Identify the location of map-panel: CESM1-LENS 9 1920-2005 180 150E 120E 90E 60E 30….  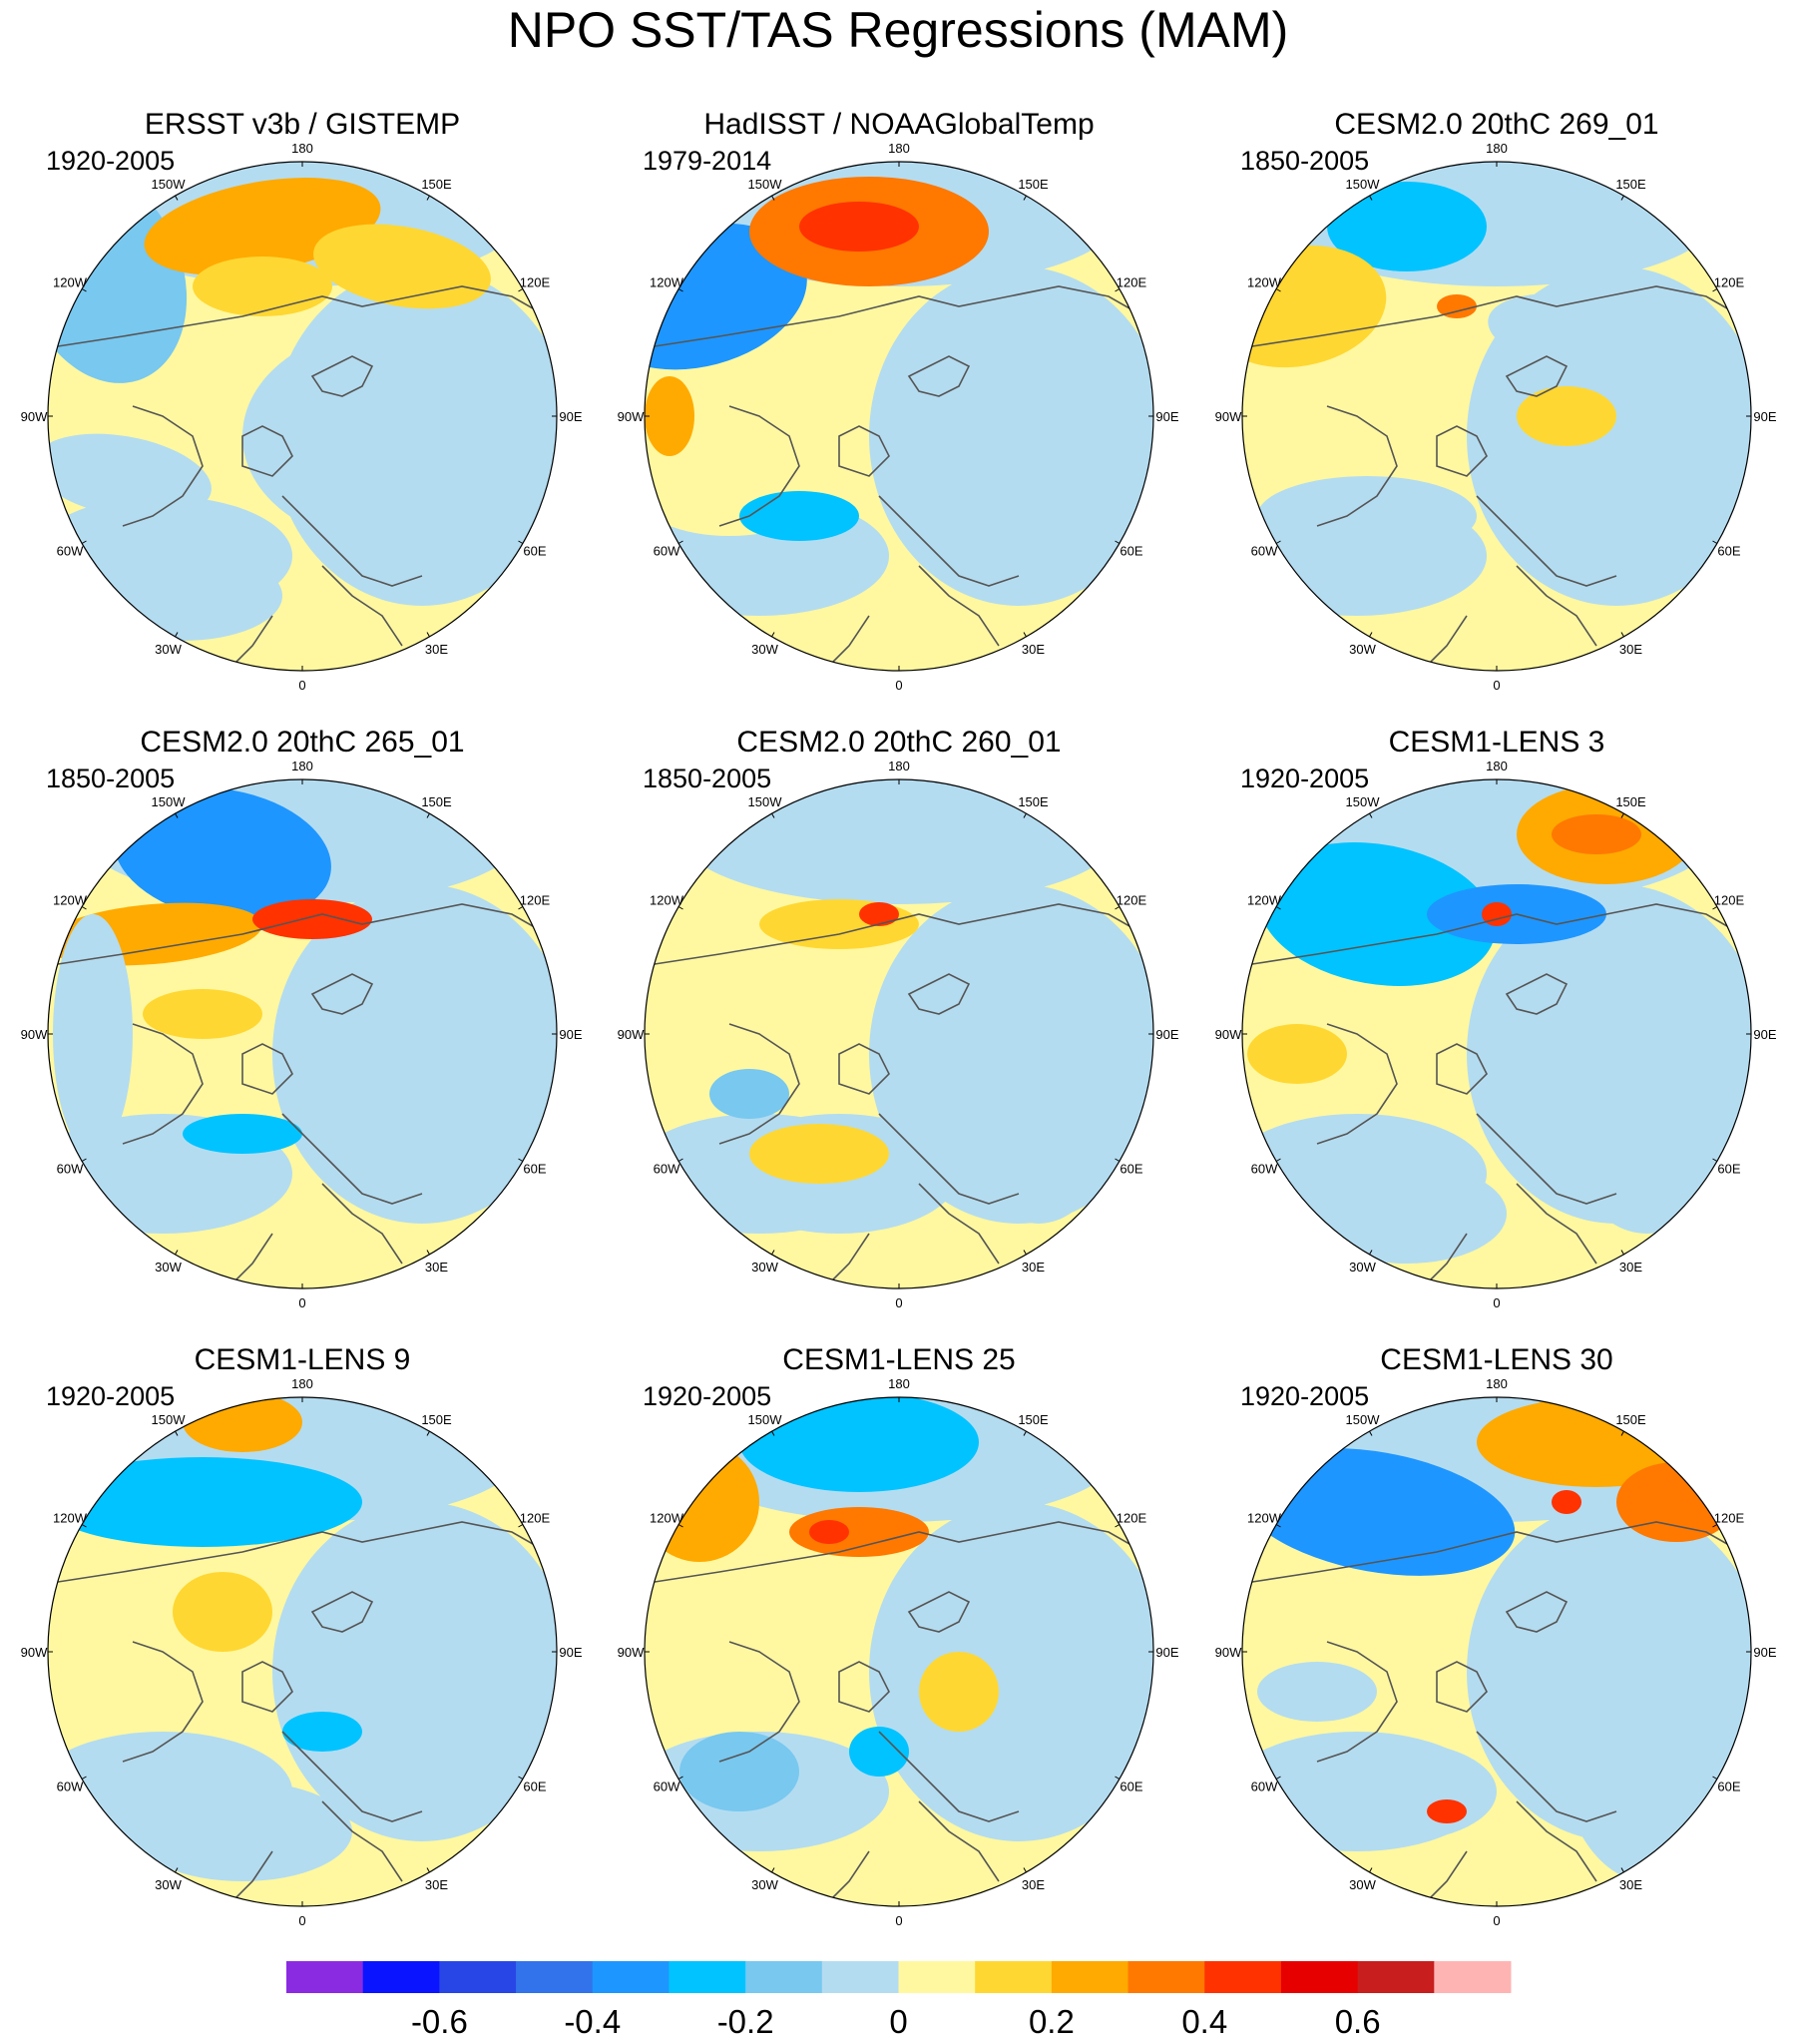
(302, 1635).